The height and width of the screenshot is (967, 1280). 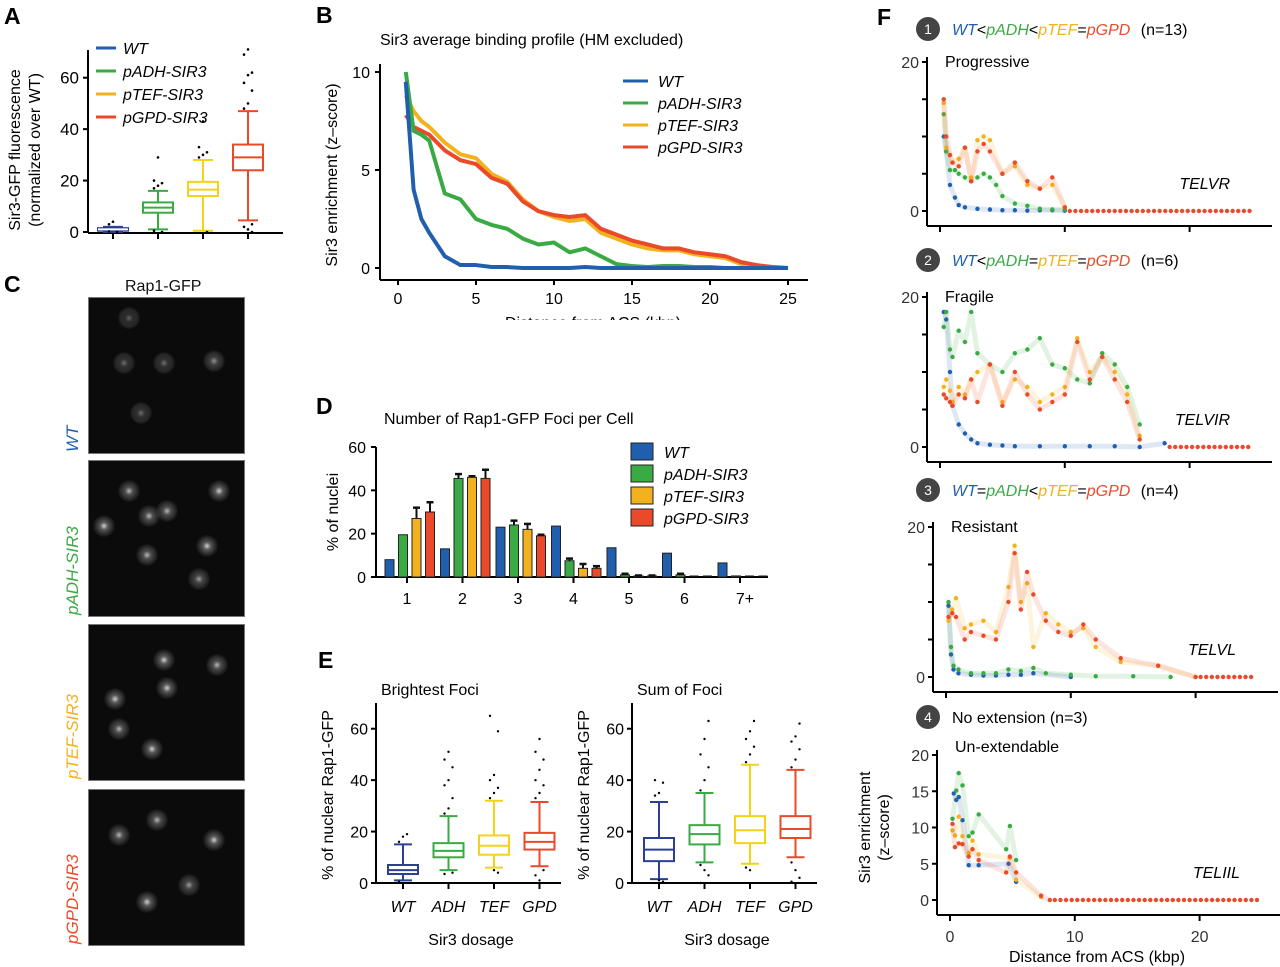 What do you see at coordinates (15, 150) in the screenshot?
I see `y-axis-label: Sir3-GFP fluorescence` at bounding box center [15, 150].